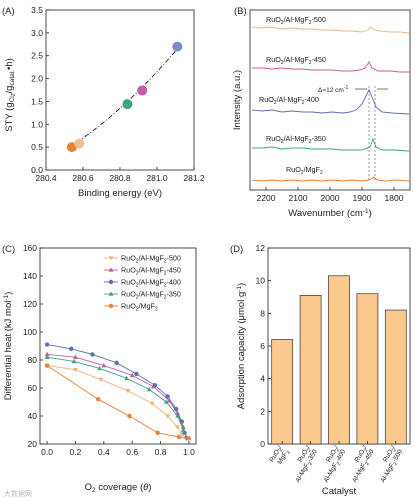 The image size is (415, 500). I want to click on panel-c-y-tick-label: 160, so click(30, 248).